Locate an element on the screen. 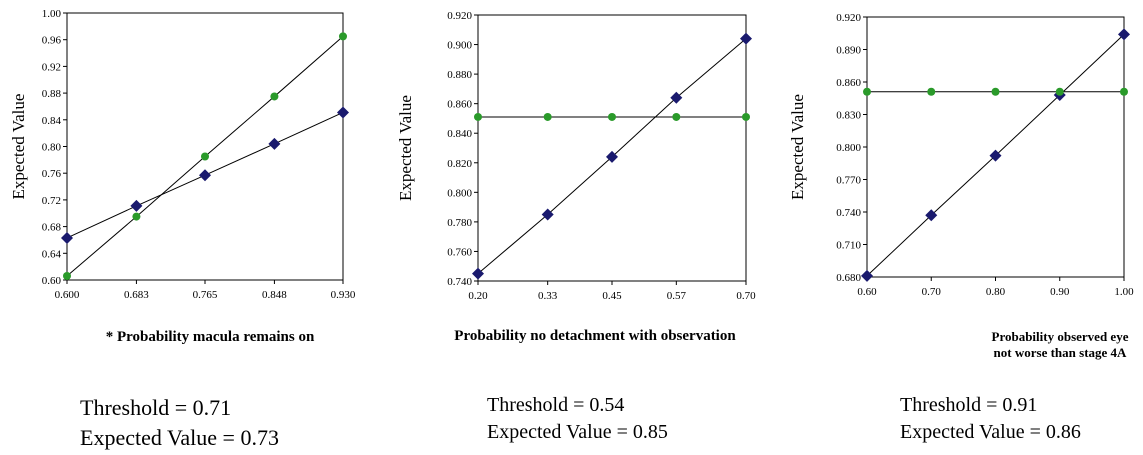 This screenshot has height=455, width=1143. y-tick-label: 0.770 is located at coordinates (848, 181).